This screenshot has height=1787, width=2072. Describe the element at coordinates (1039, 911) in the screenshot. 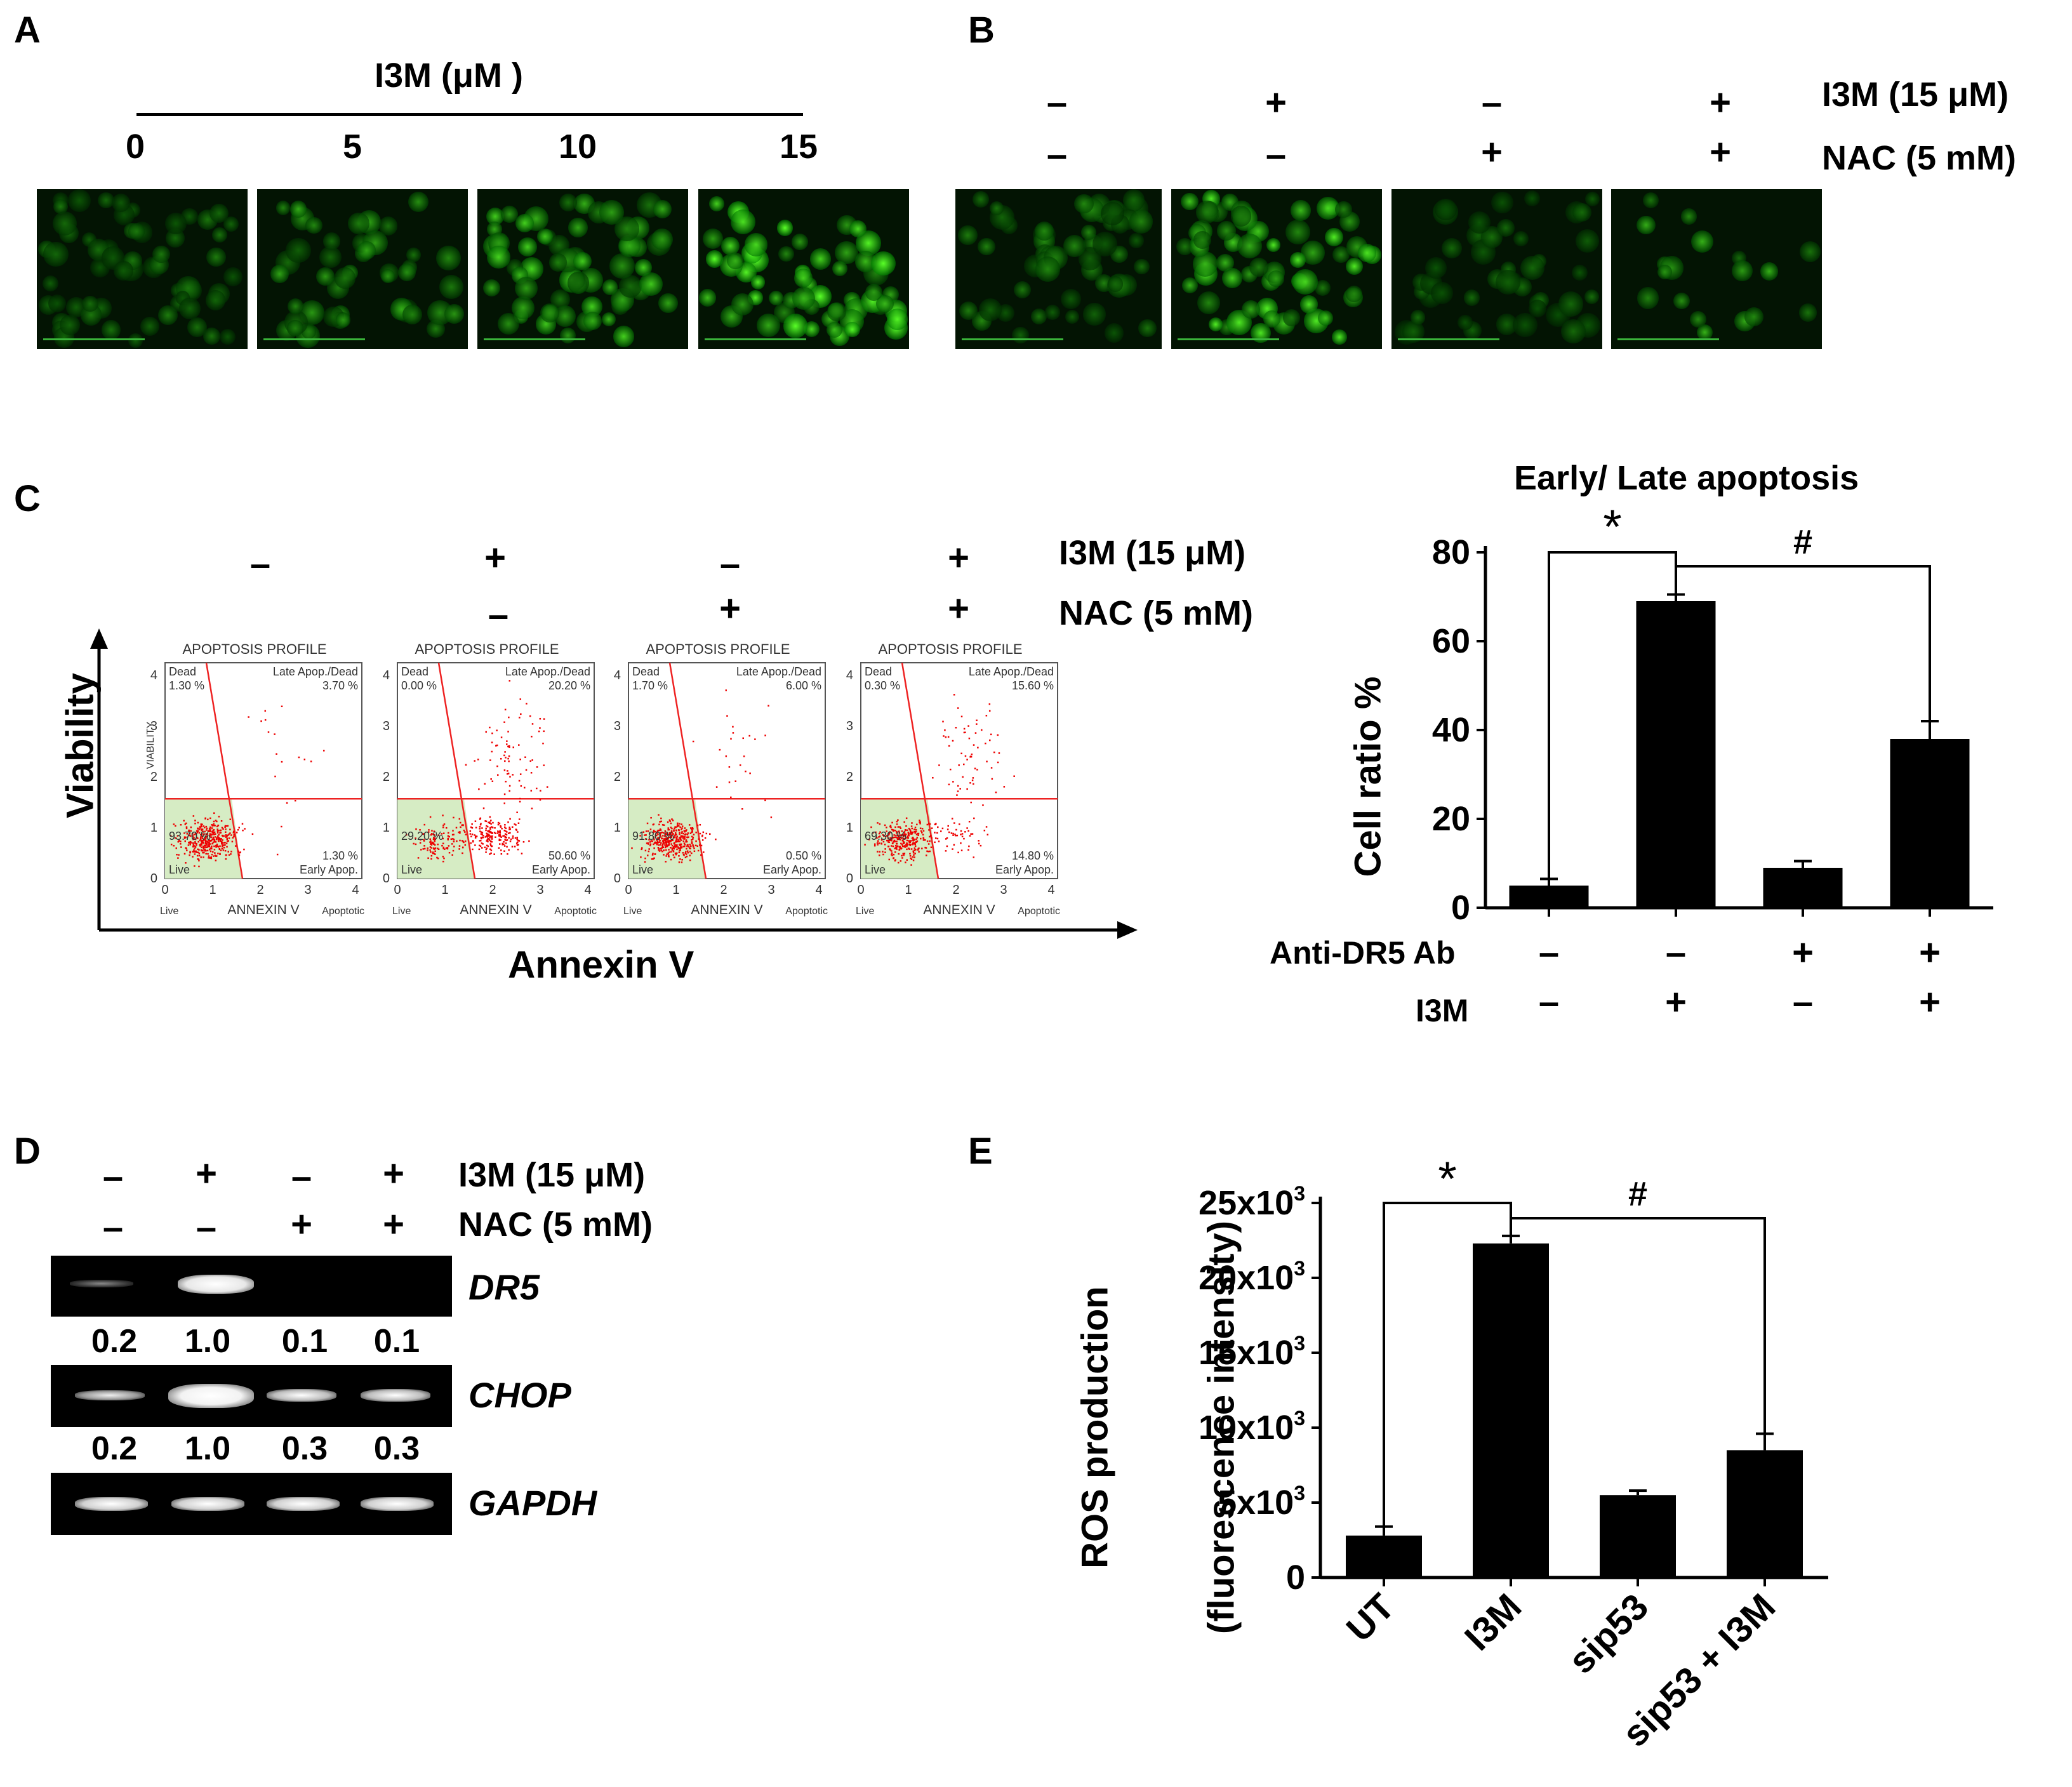

I see `flow-xlabel-right: Apoptotic` at that location.